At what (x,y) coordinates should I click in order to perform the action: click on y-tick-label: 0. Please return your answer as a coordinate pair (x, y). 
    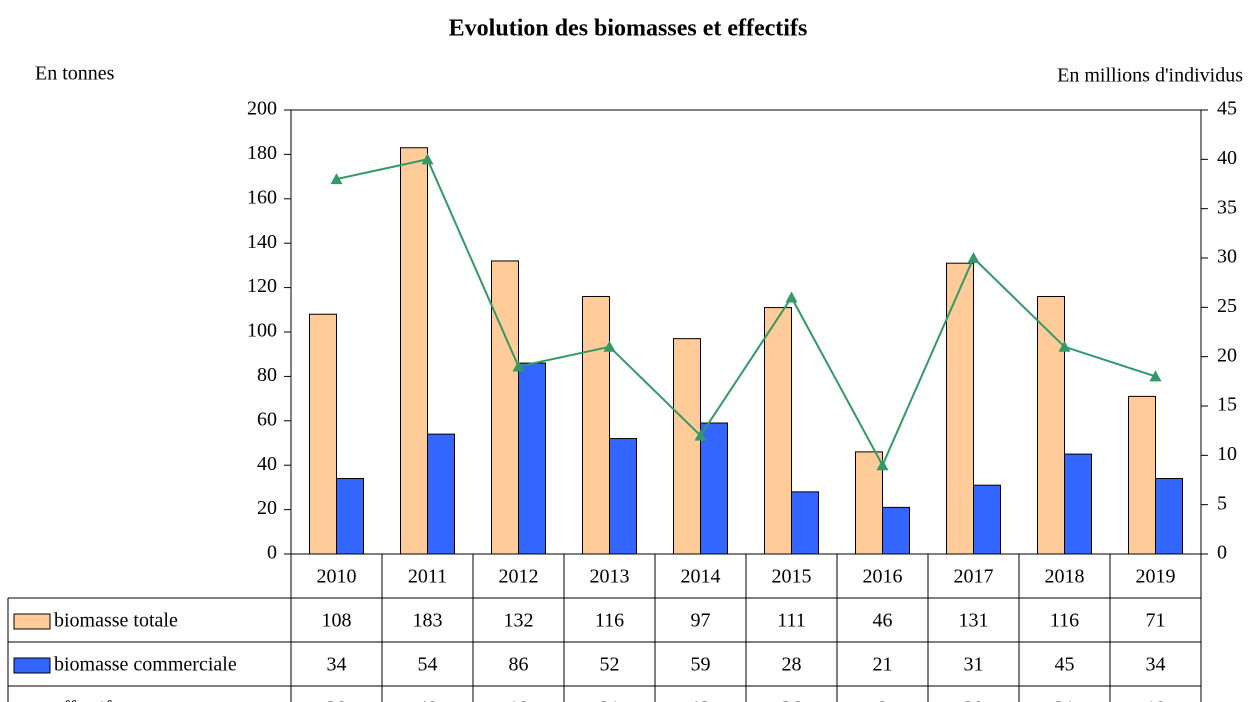
    Looking at the image, I should click on (272, 553).